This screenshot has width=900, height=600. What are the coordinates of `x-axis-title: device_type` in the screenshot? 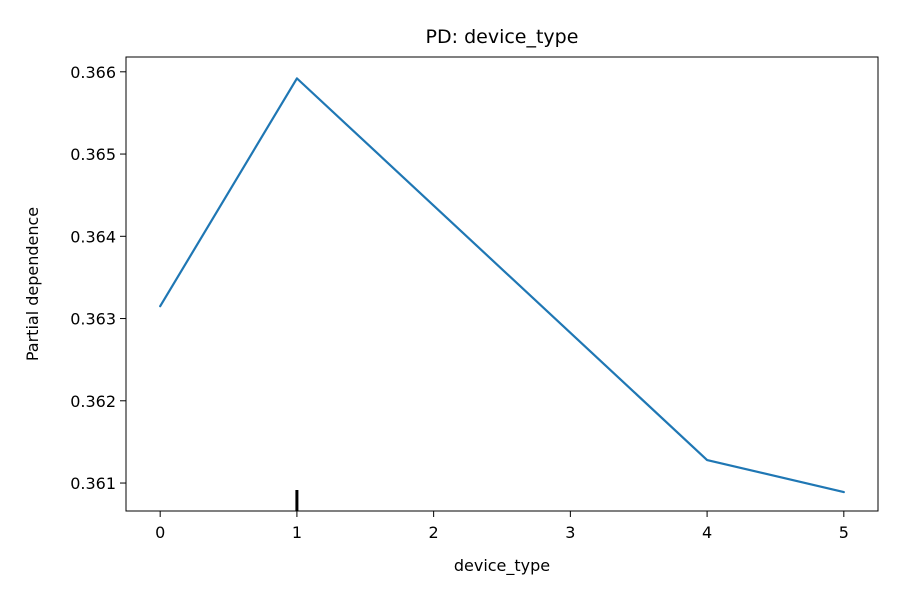 It's located at (502, 566).